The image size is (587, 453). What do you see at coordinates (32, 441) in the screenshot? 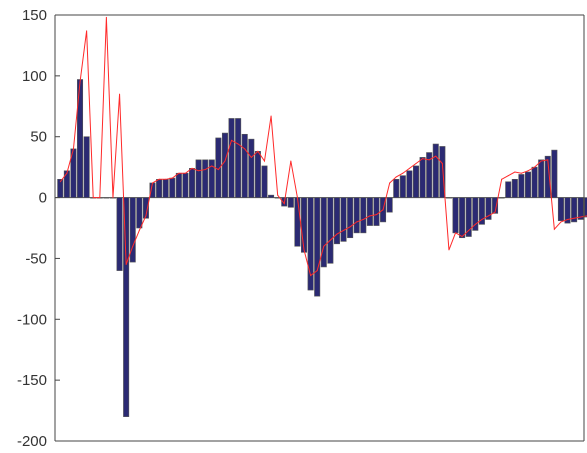
I see `y-tick-label: -200` at bounding box center [32, 441].